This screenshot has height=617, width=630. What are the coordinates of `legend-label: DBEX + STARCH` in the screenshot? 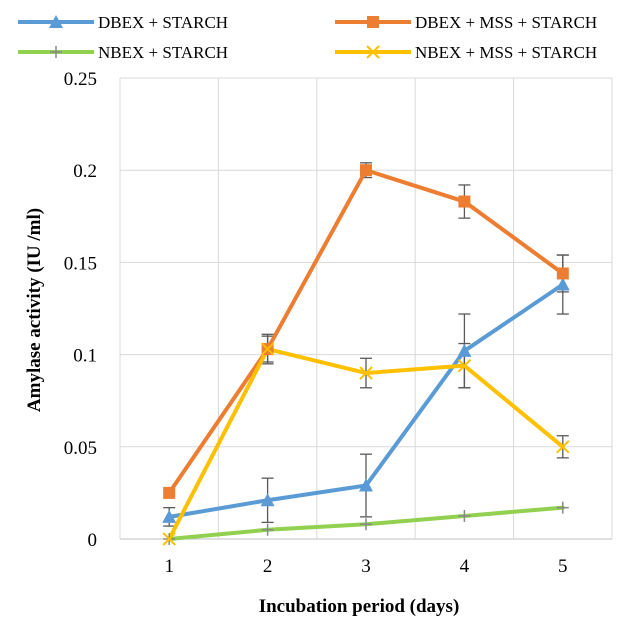 It's located at (163, 22).